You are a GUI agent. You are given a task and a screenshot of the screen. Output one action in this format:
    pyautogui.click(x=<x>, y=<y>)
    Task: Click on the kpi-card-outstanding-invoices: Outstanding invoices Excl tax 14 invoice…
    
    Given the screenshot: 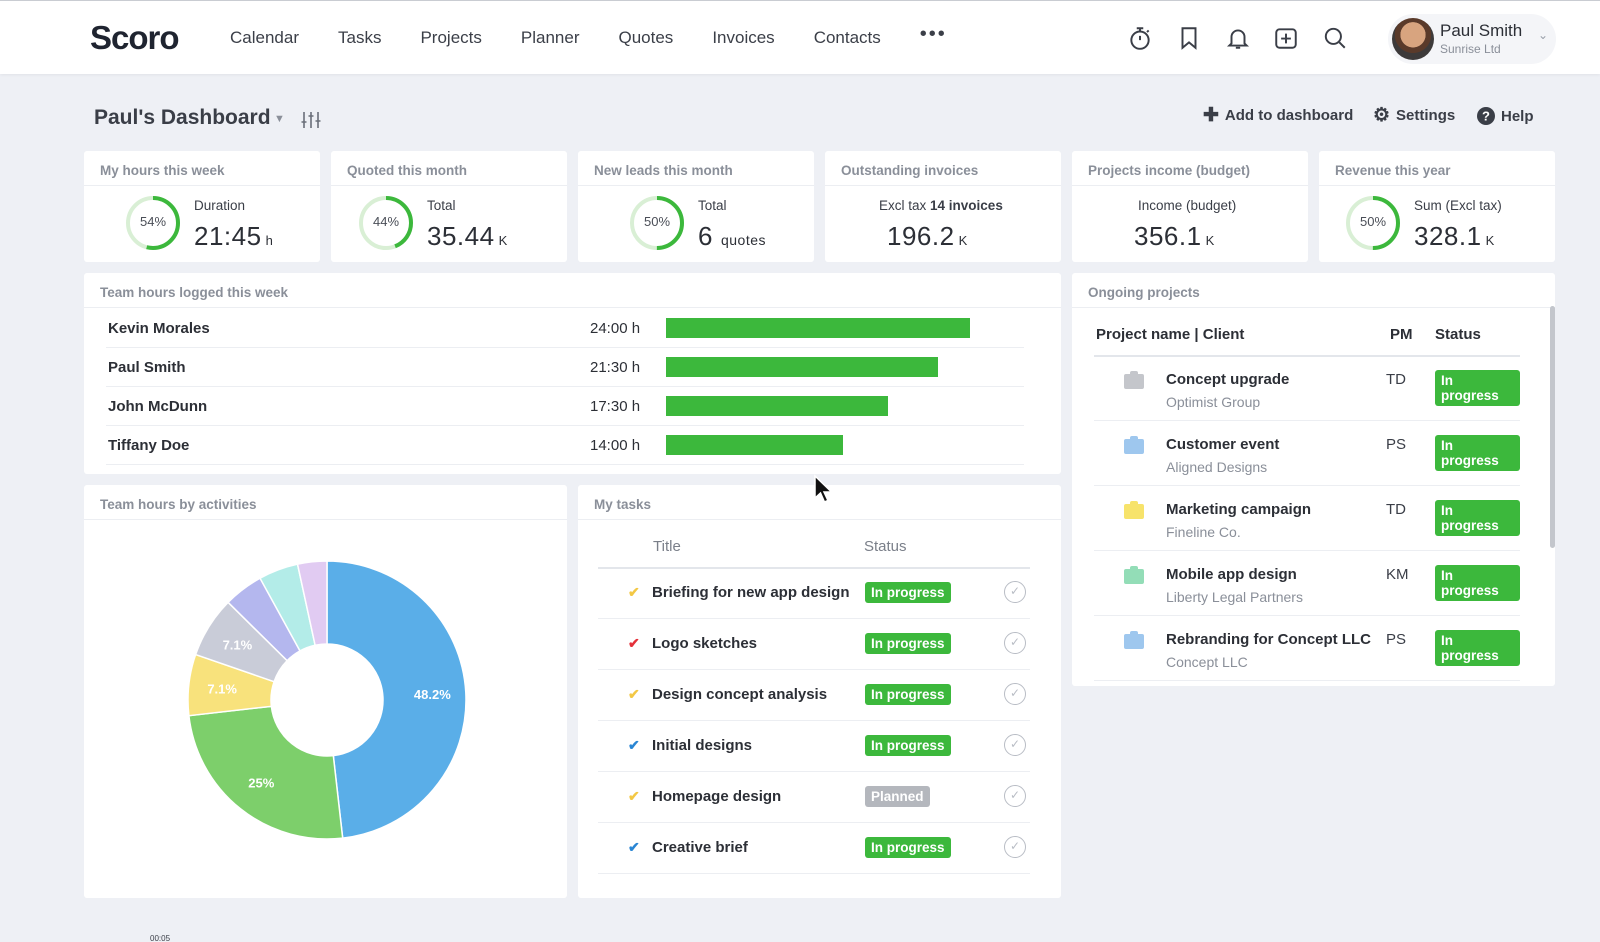 What is the action you would take?
    pyautogui.click(x=943, y=206)
    